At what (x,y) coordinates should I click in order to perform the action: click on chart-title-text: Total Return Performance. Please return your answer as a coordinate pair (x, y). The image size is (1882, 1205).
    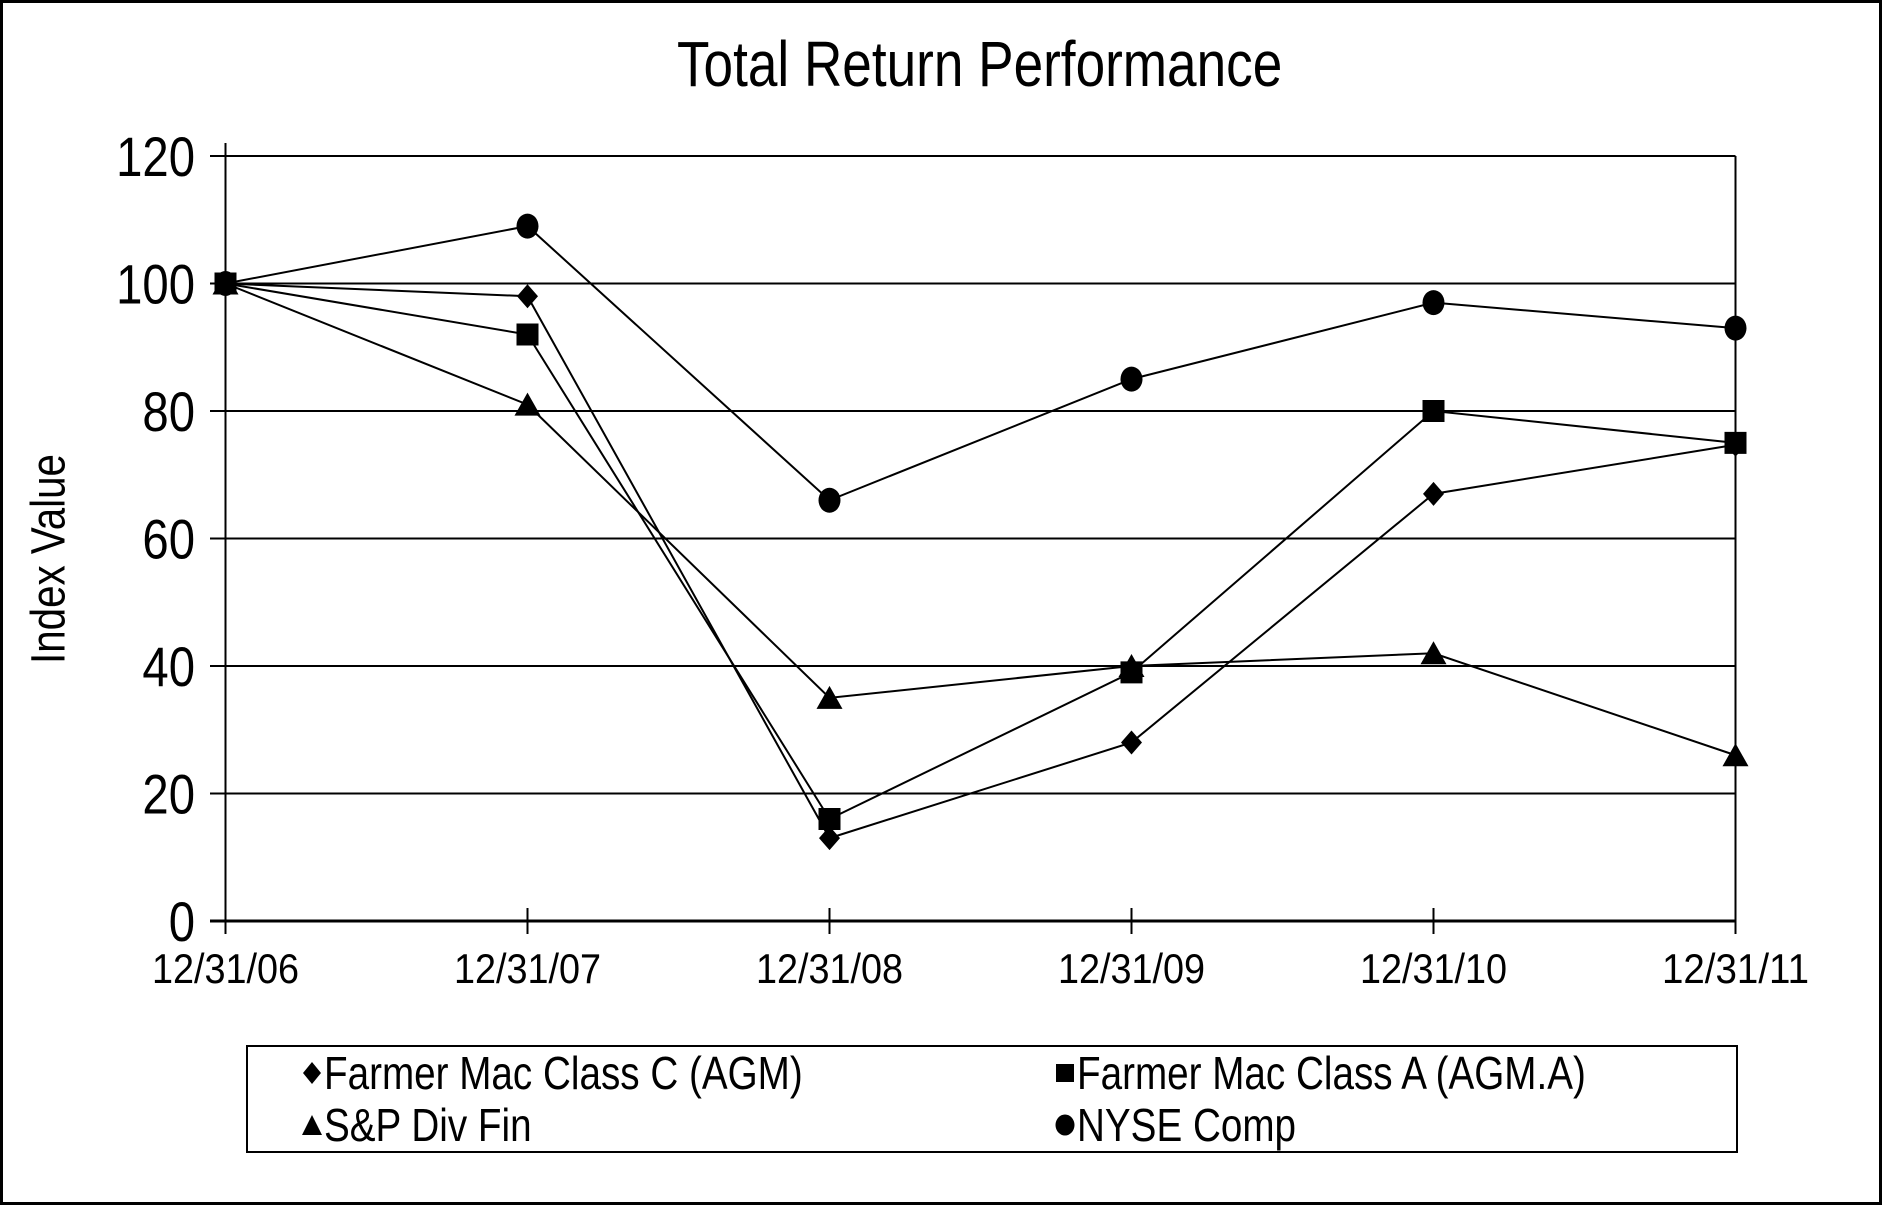
    Looking at the image, I should click on (980, 64).